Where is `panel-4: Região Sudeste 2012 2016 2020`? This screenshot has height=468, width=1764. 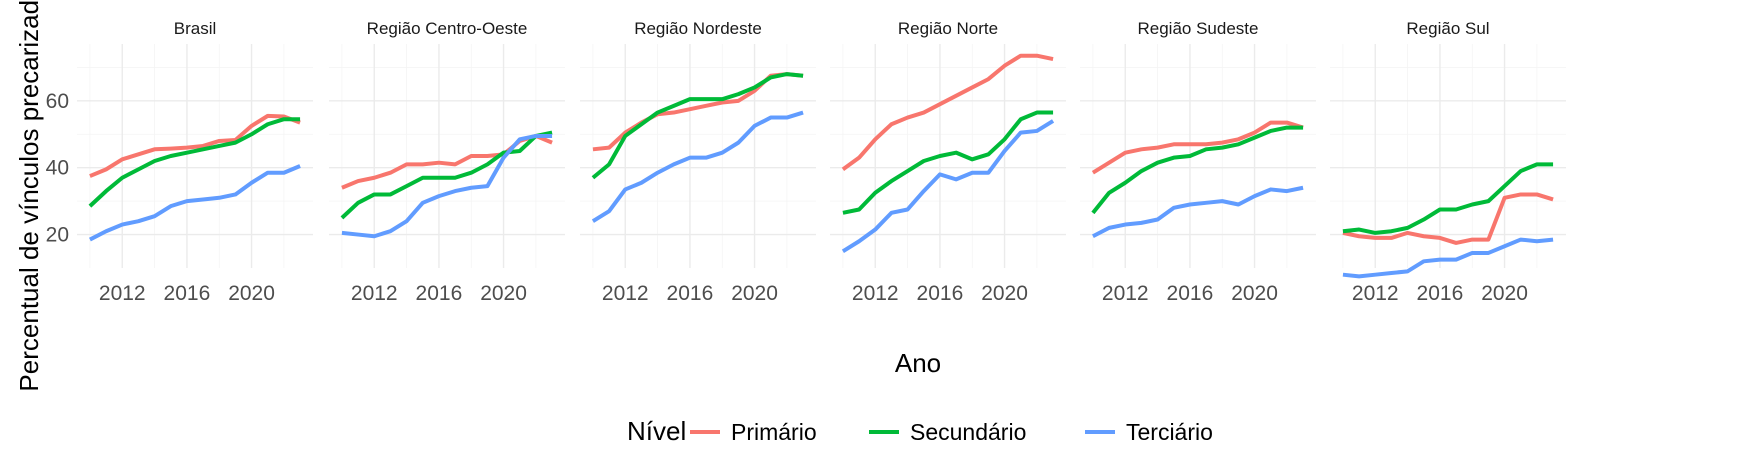
panel-4: Região Sudeste 2012 2016 2020 is located at coordinates (1198, 162).